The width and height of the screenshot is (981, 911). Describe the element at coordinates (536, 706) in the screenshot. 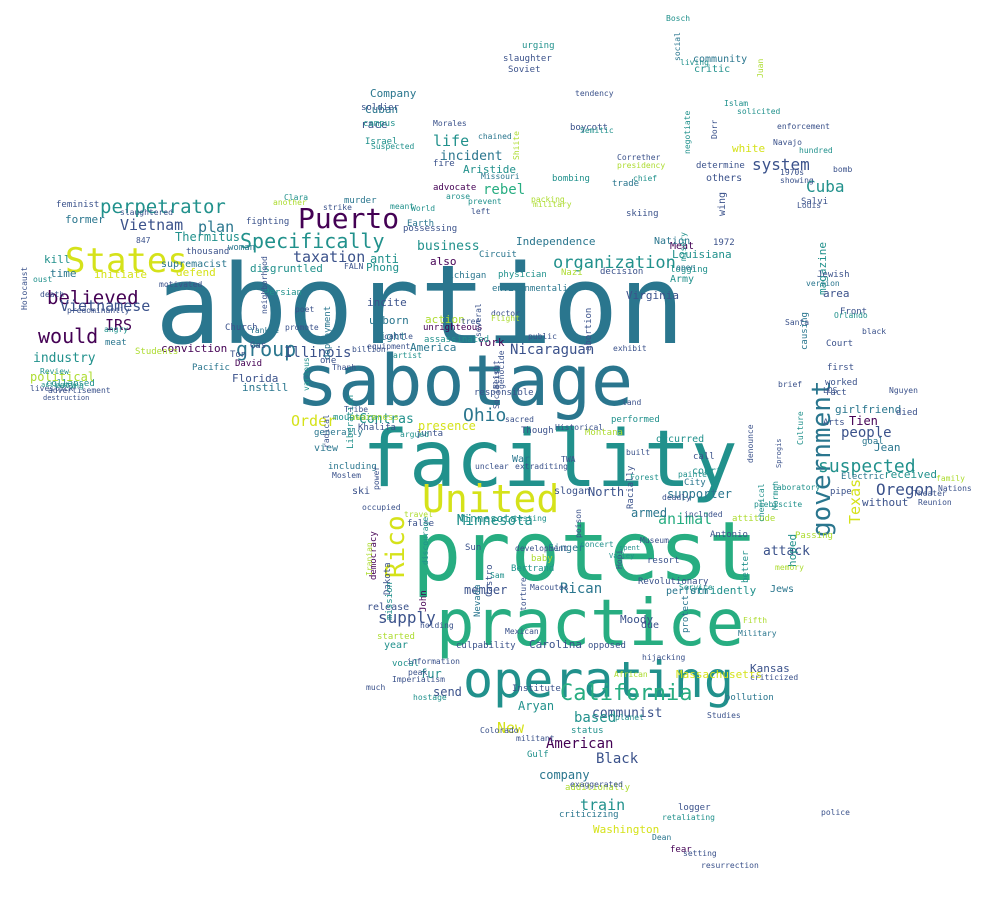

I see `word-57: Aryan` at that location.